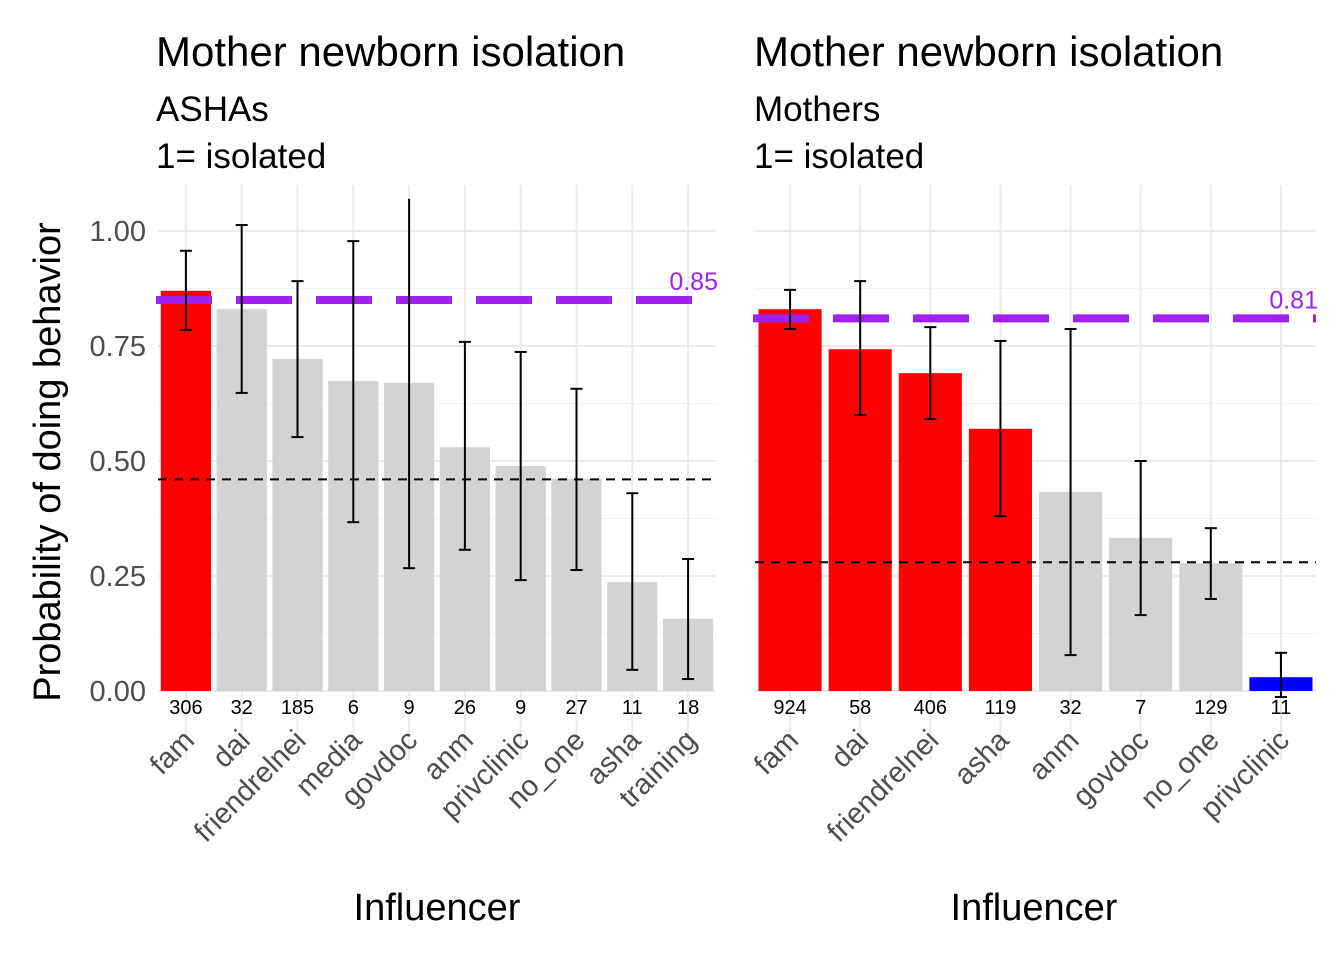  Describe the element at coordinates (1140, 708) in the screenshot. I see `count-label-govdoc: 7` at that location.